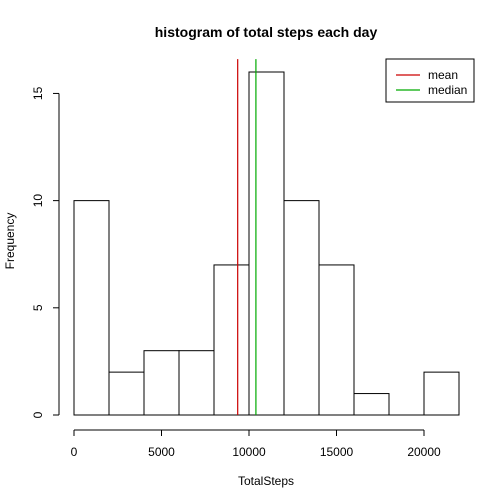 The image size is (504, 504). What do you see at coordinates (337, 452) in the screenshot?
I see `x-tick-label: 15000` at bounding box center [337, 452].